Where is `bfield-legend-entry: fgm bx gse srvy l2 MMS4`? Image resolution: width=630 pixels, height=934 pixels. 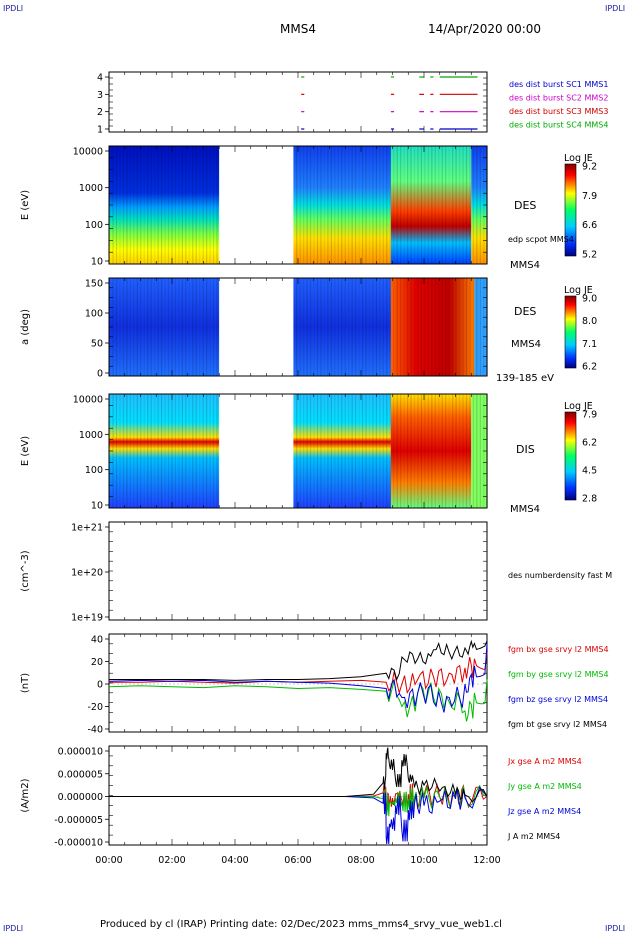
bfield-legend-entry: fgm bx gse srvy l2 MMS4 is located at coordinates (558, 649).